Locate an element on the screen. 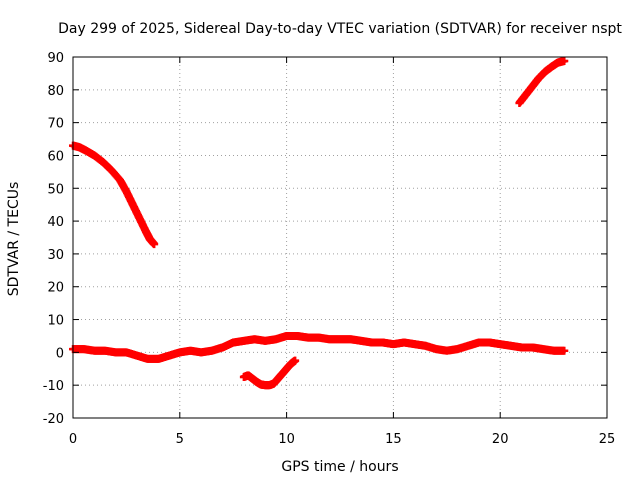 Image resolution: width=640 pixels, height=485 pixels. y-tick-label: -10 is located at coordinates (53, 386).